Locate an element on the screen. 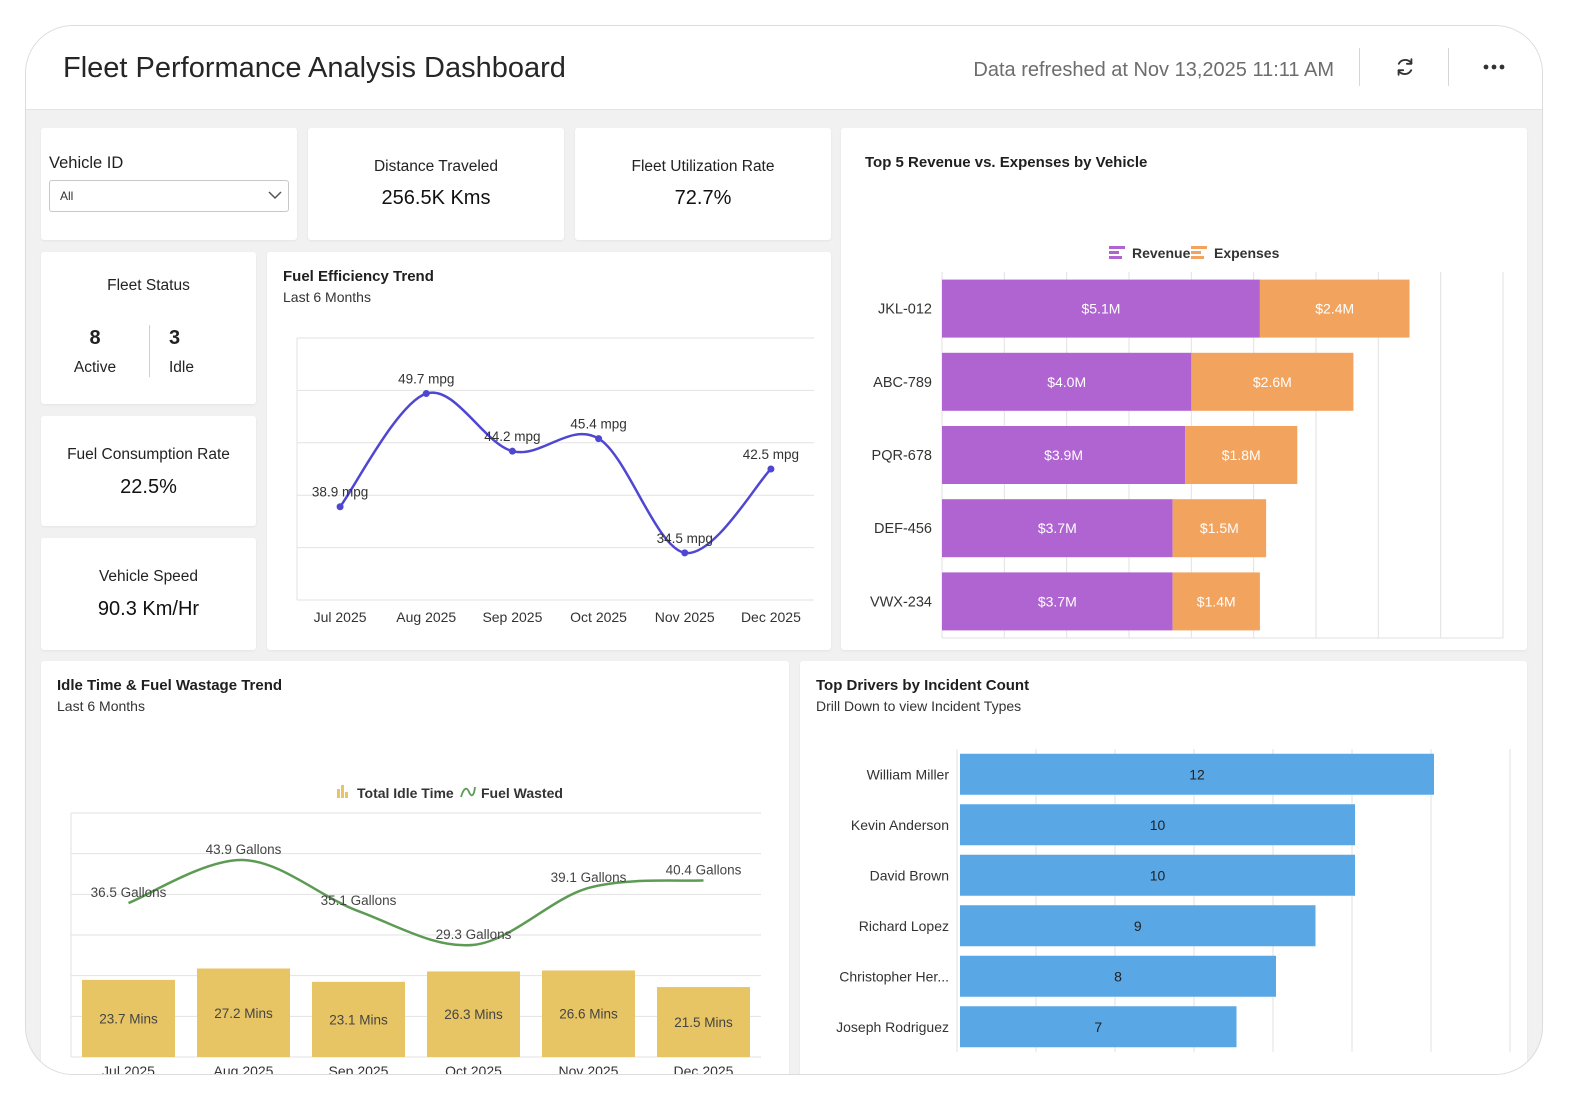 The width and height of the screenshot is (1586, 1112). bar-label: $2.6M is located at coordinates (1272, 382).